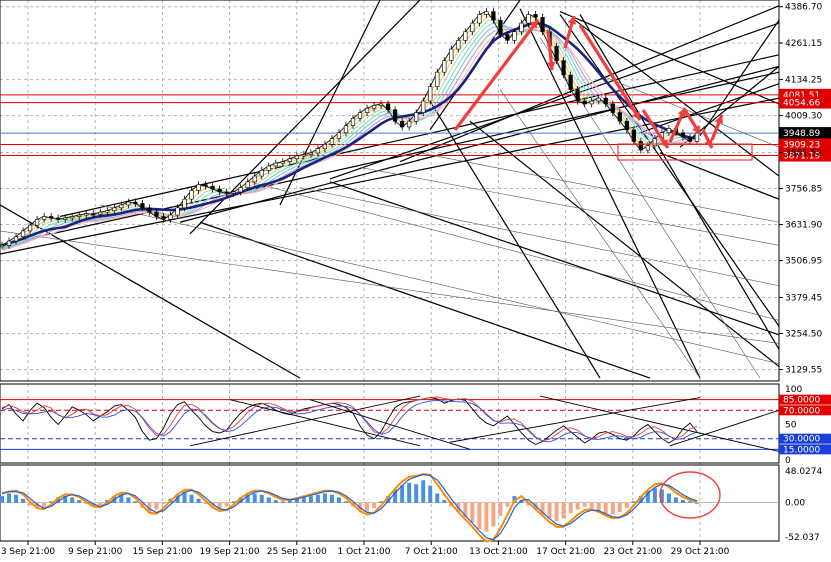  I want to click on macd-panel, so click(390, 503).